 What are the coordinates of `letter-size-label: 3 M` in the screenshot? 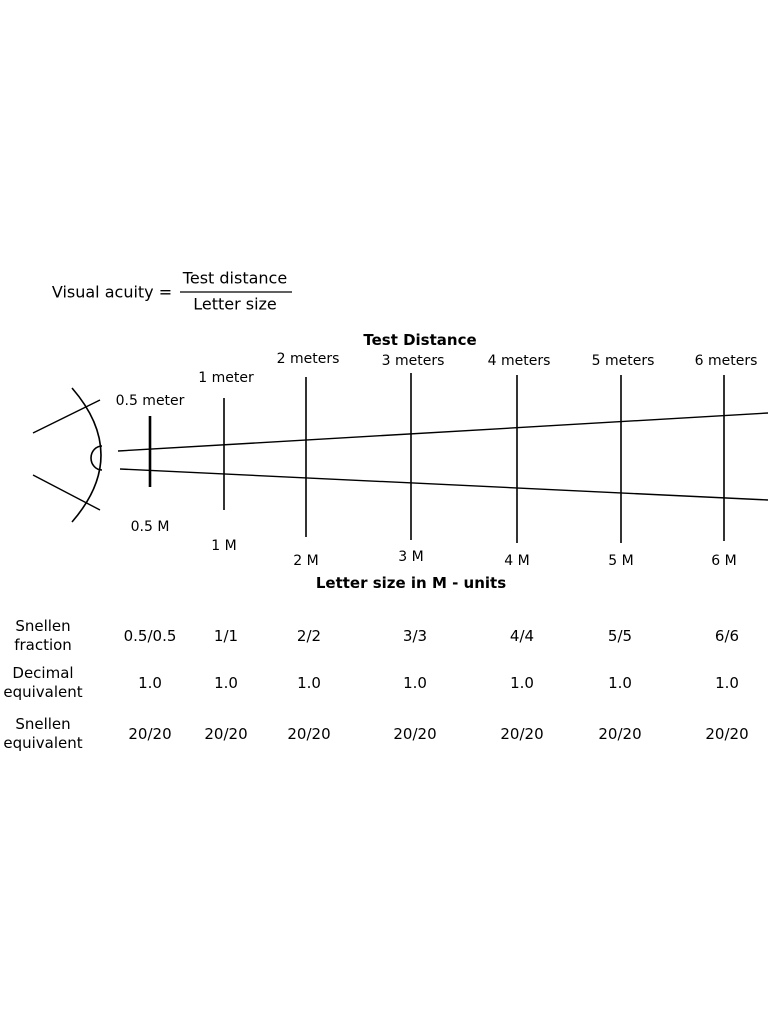 It's located at (411, 557).